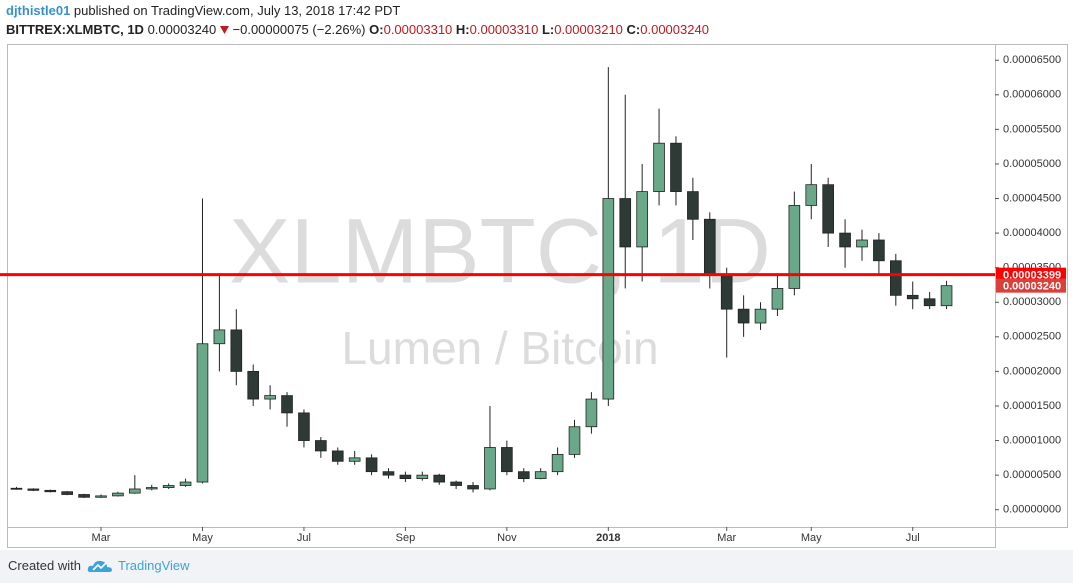 This screenshot has height=583, width=1073. Describe the element at coordinates (462, 29) in the screenshot. I see `ohlc-label: H:` at that location.